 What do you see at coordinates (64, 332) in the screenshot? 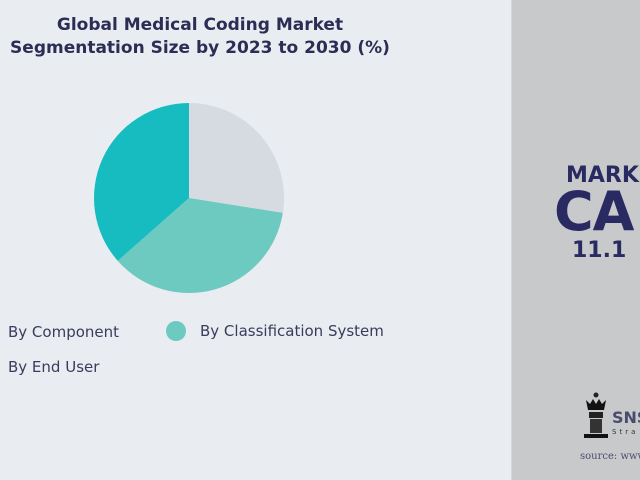
I see `legend-label: By Component` at bounding box center [64, 332].